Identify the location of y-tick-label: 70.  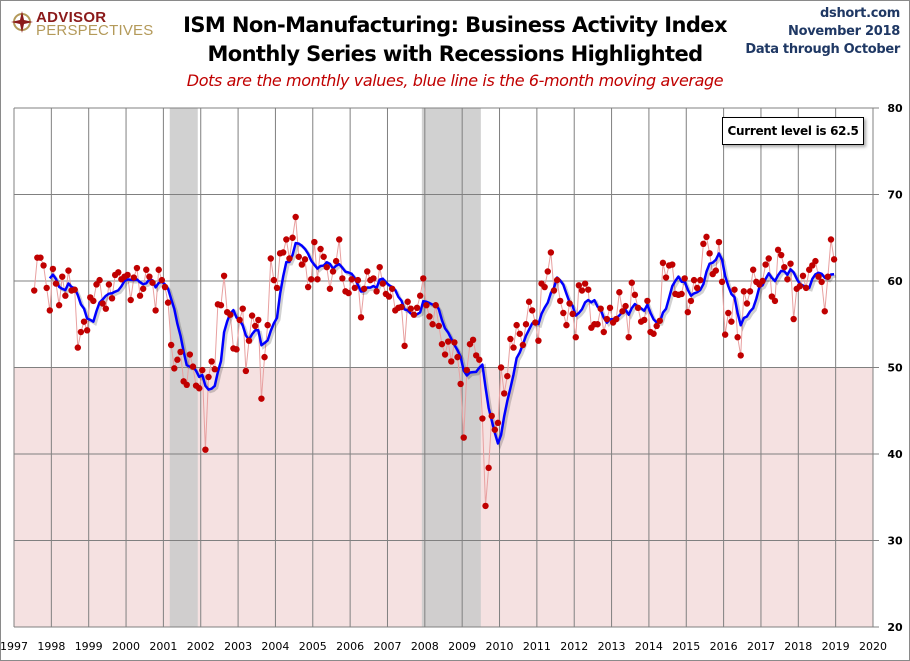
(895, 195).